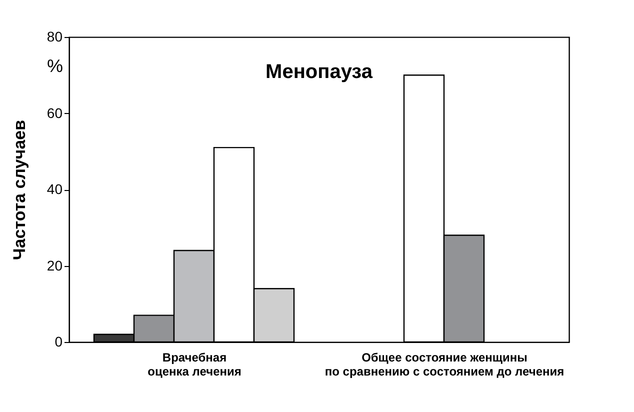 The height and width of the screenshot is (412, 634). What do you see at coordinates (320, 72) in the screenshot?
I see `annotation: Менопауза` at bounding box center [320, 72].